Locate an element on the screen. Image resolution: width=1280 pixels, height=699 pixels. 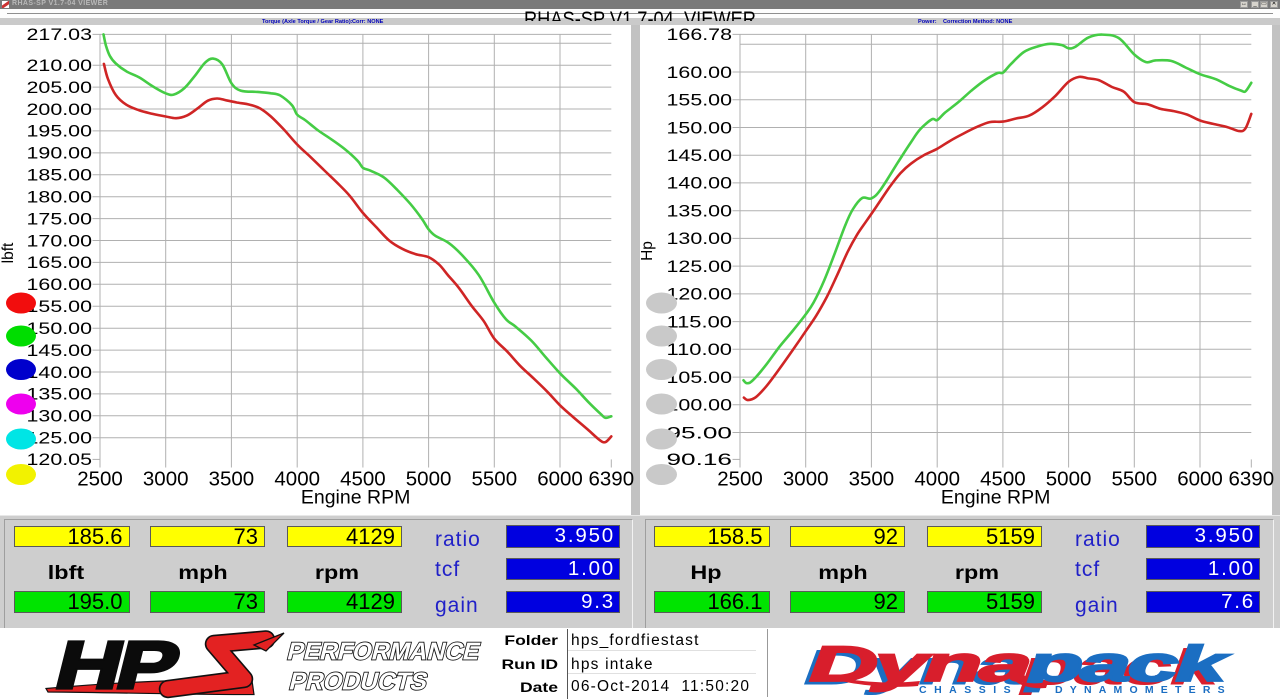
svg-text: 175.00 is located at coordinates (60, 219).